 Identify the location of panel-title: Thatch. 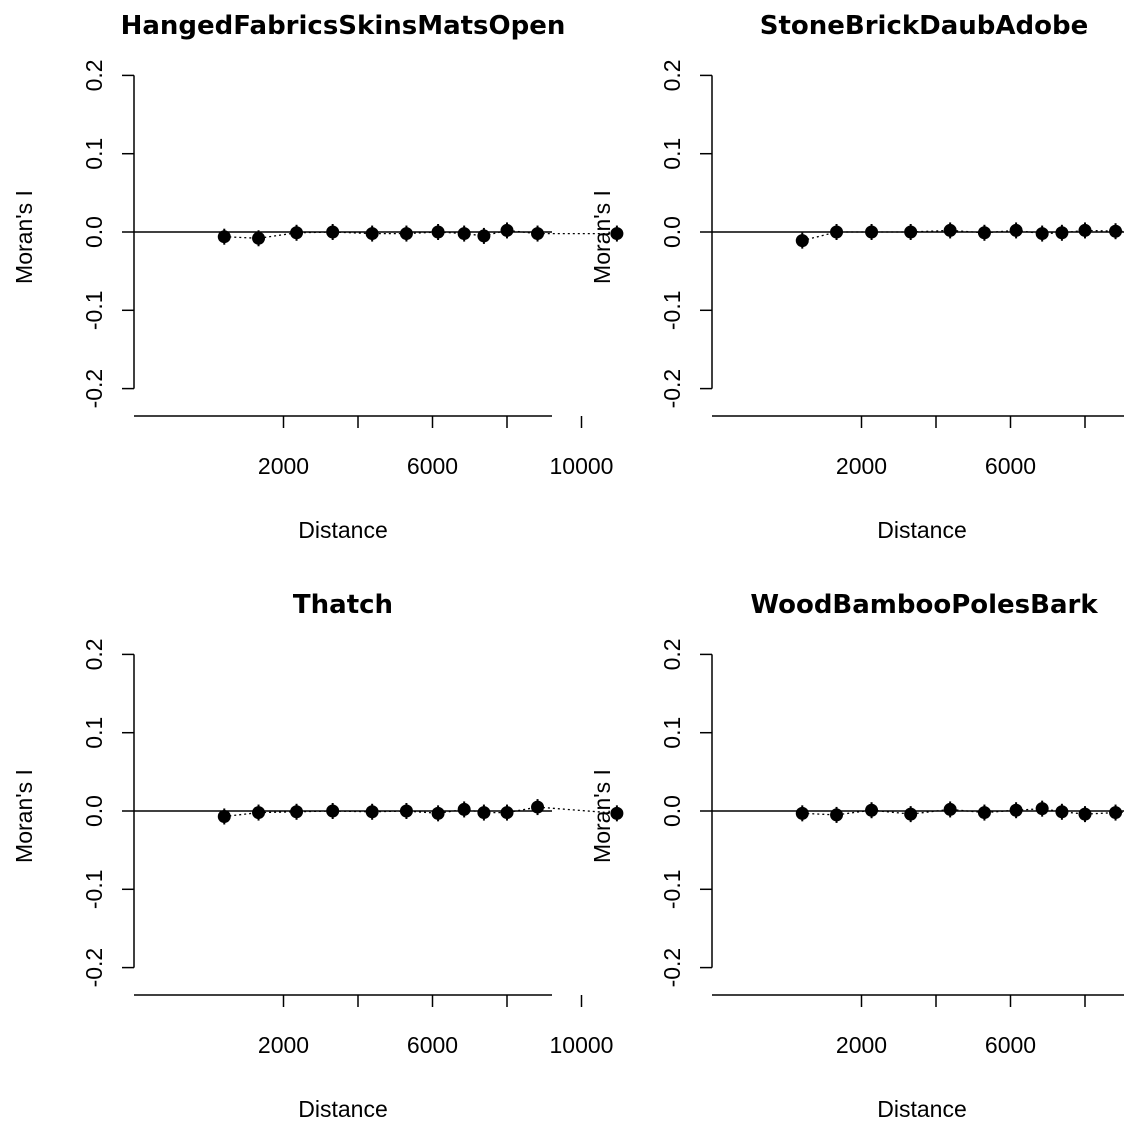
(343, 605).